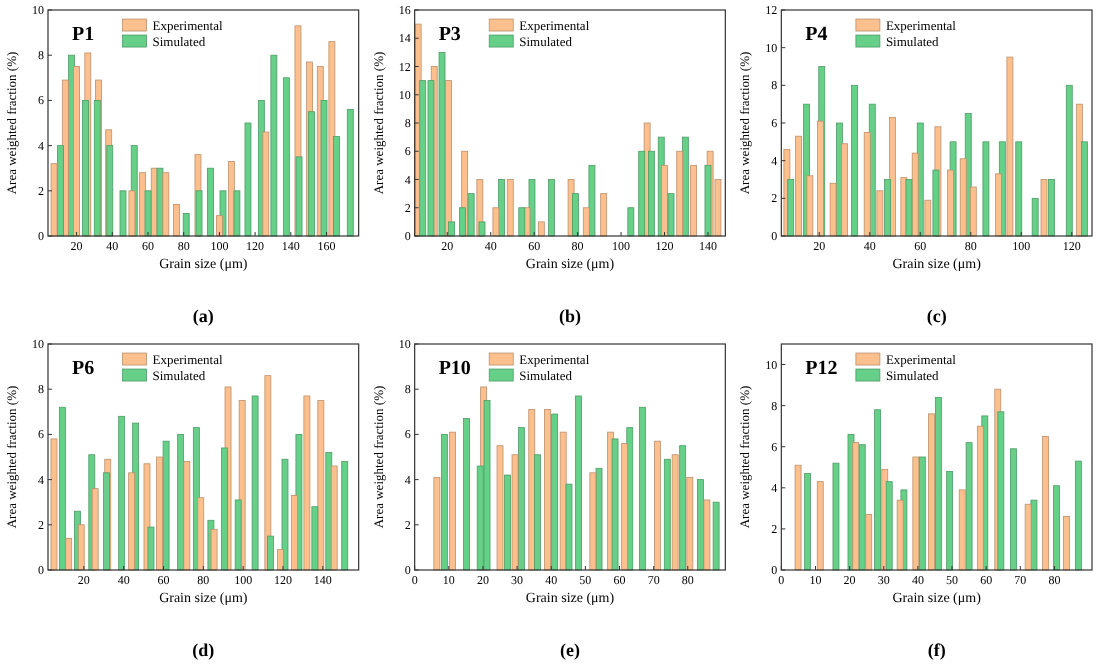  I want to click on text: P10, so click(454, 369).